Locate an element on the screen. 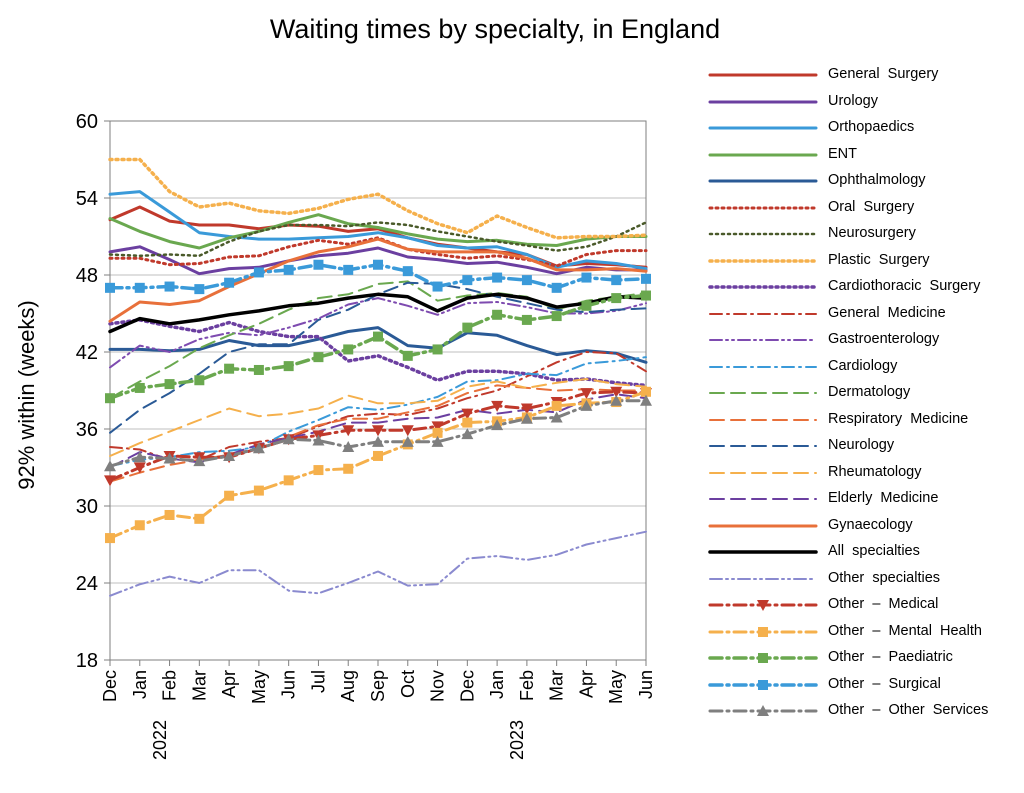 This screenshot has width=1024, height=793. x-tick-label: Jan is located at coordinates (140, 684).